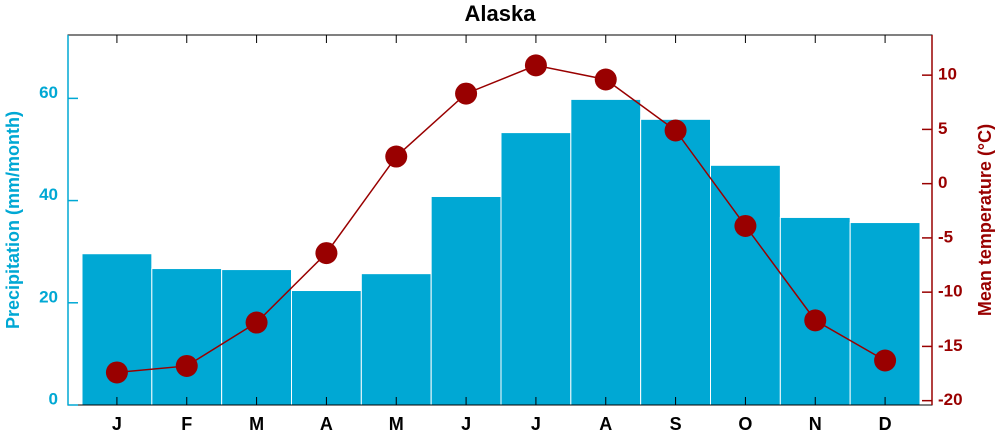 The image size is (1000, 436). What do you see at coordinates (676, 424) in the screenshot?
I see `x-tick-label: S` at bounding box center [676, 424].